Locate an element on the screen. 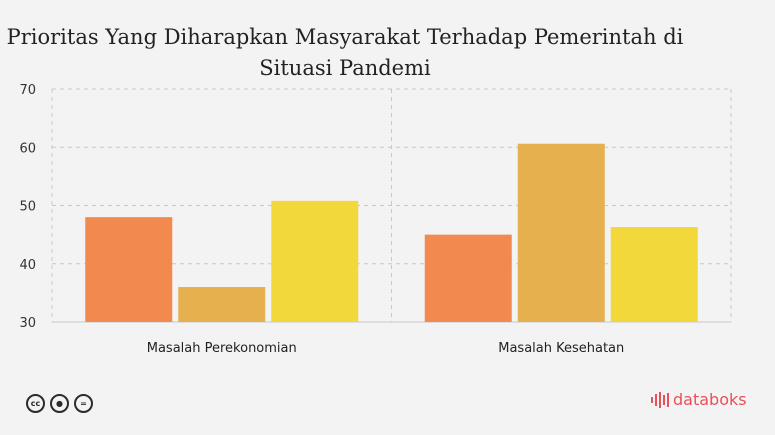 This screenshot has height=435, width=775. y-tick-label: 30 is located at coordinates (27, 323).